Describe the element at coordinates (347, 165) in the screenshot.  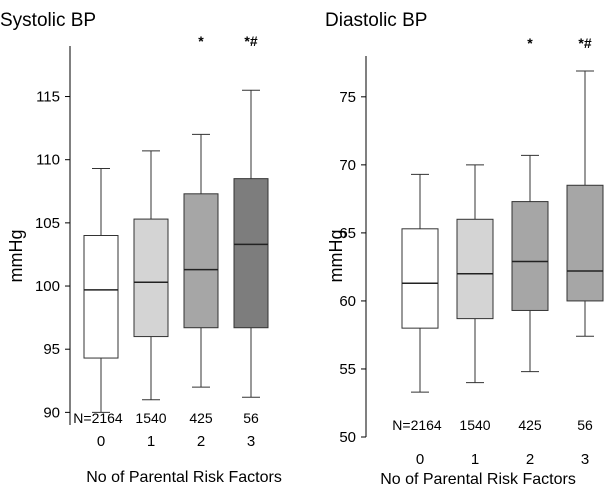
I see `y-tick-label: 70` at that location.